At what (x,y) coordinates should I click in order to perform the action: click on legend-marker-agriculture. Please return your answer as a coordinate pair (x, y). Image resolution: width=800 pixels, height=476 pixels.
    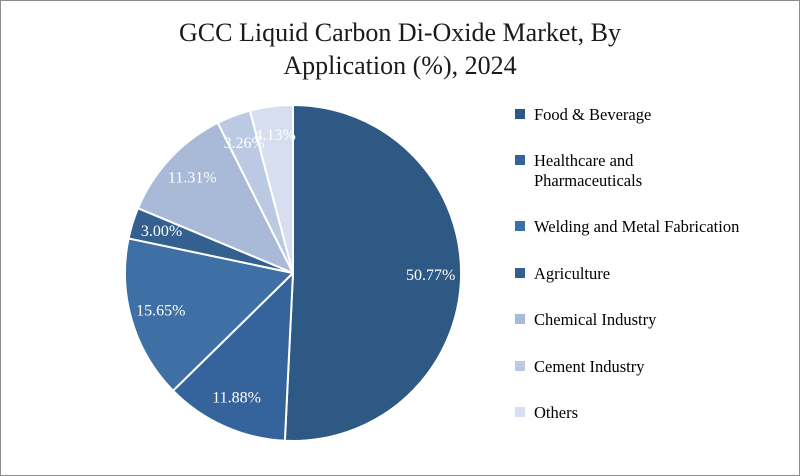
    Looking at the image, I should click on (520, 272).